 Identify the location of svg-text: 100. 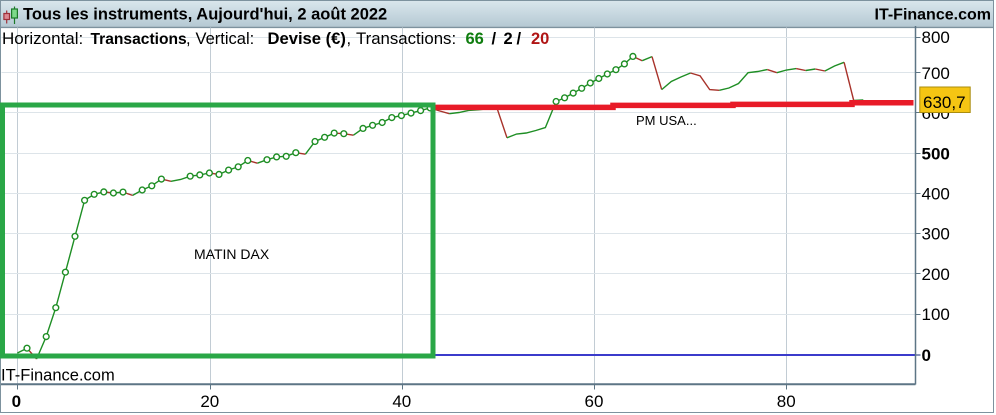
(936, 314).